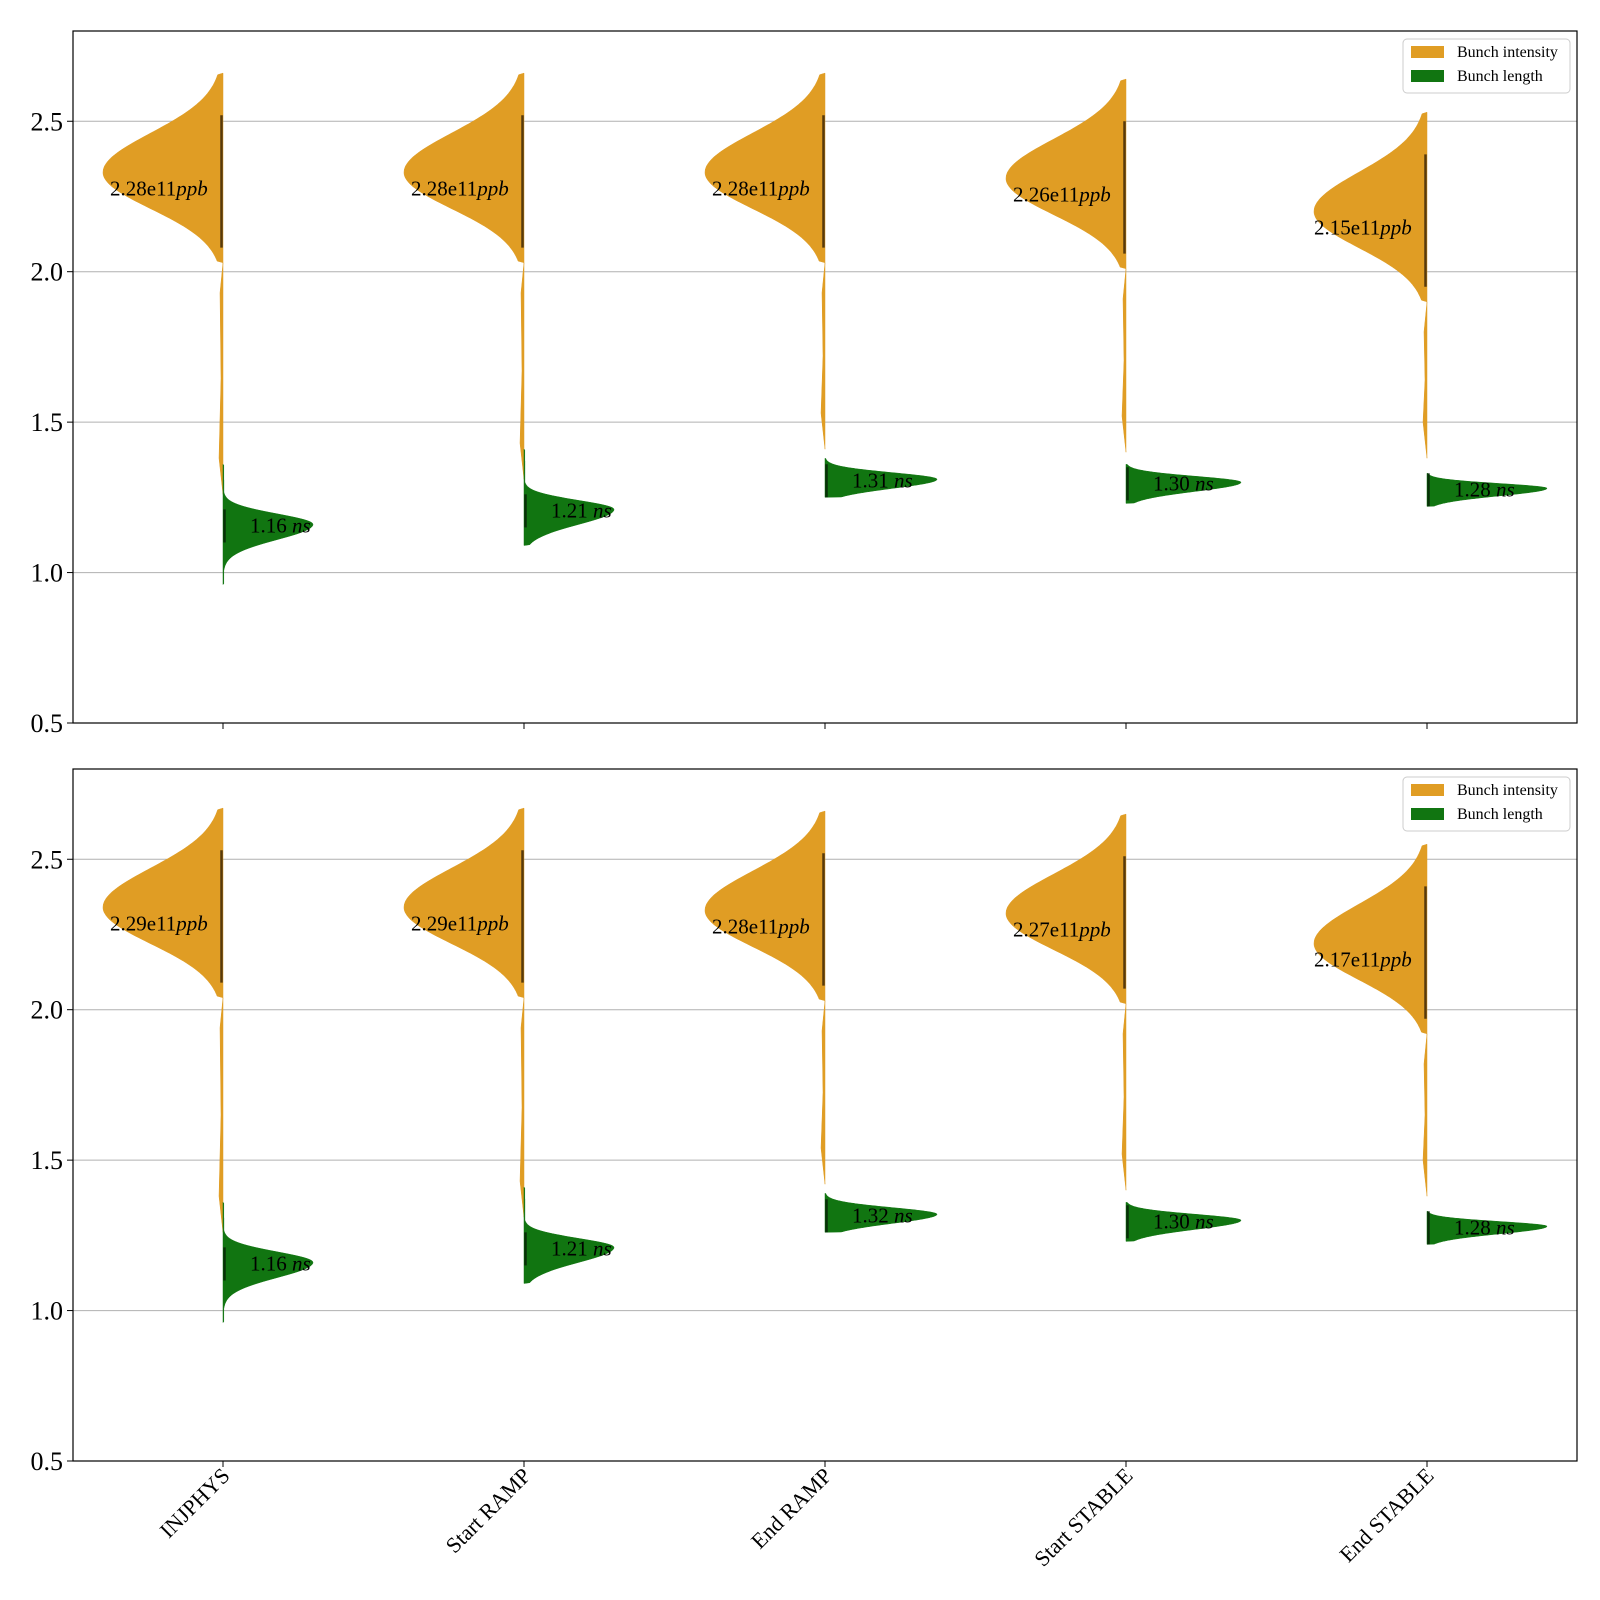  I want to click on length-value-label: 1.31 ns, so click(882, 480).